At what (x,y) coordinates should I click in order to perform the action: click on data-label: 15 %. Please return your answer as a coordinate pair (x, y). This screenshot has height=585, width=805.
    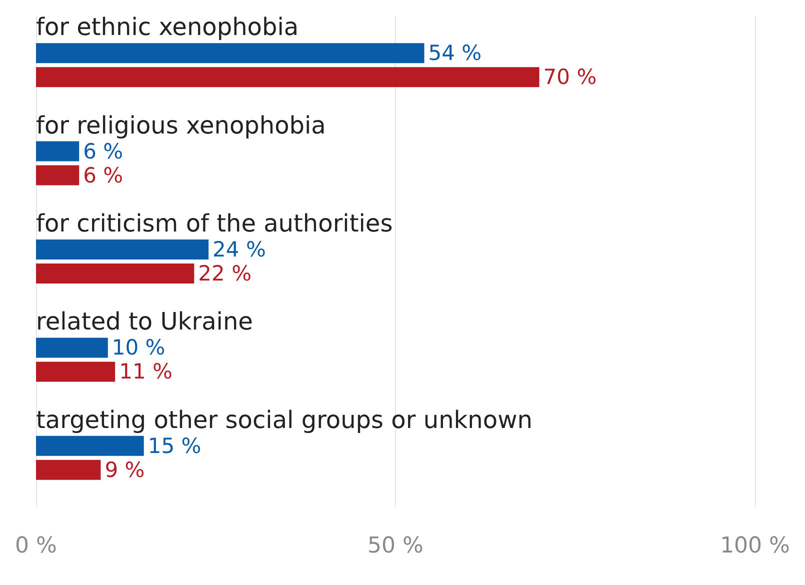
    Looking at the image, I should click on (175, 446).